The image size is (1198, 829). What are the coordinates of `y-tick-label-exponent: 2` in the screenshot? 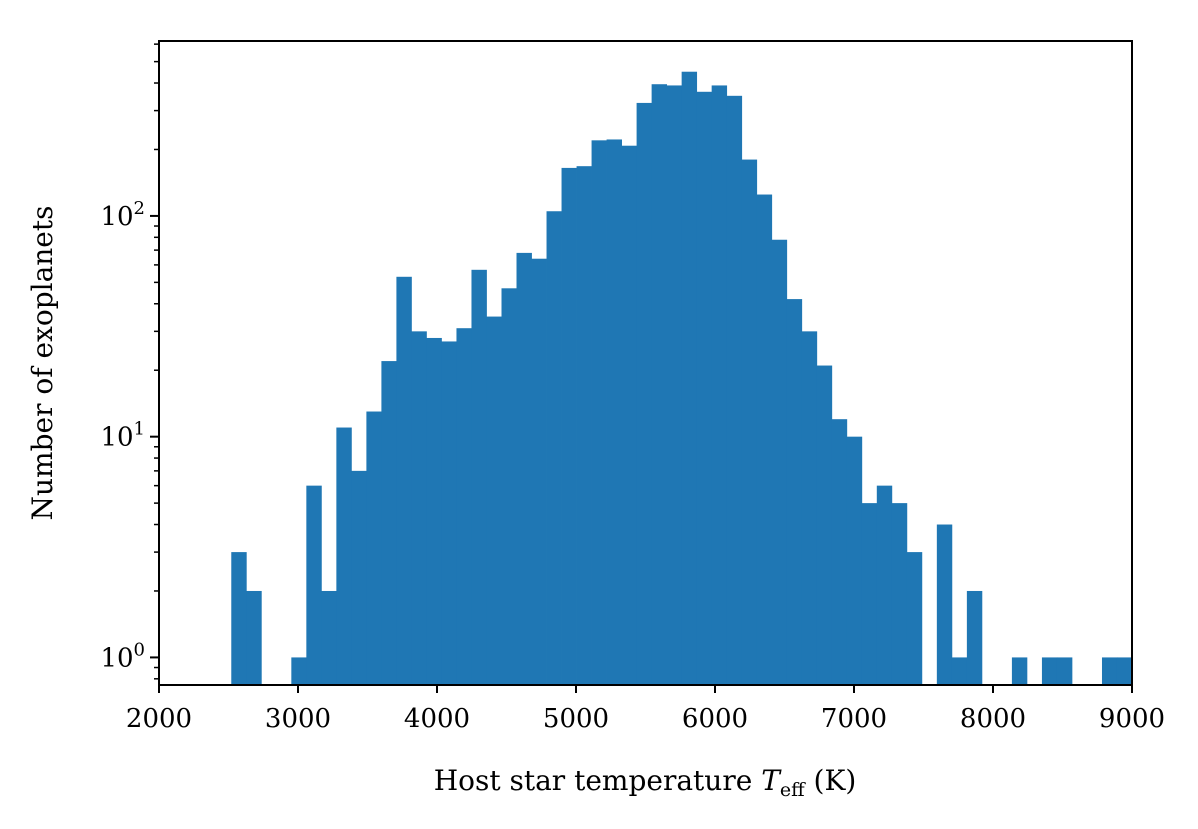 It's located at (139, 208).